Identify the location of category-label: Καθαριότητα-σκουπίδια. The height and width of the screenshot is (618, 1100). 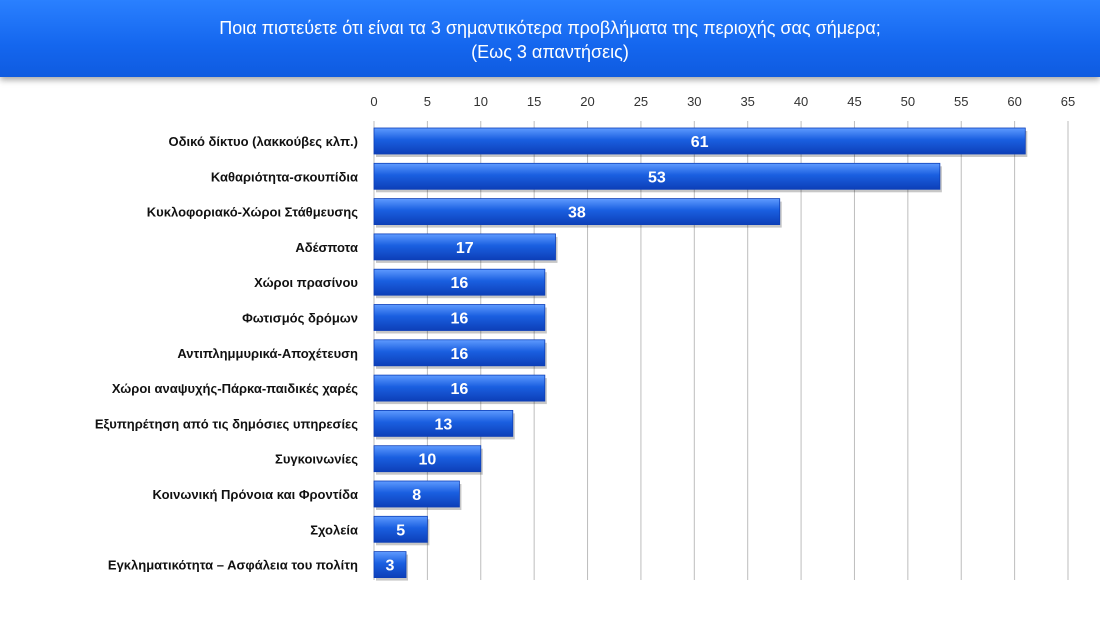
(284, 176).